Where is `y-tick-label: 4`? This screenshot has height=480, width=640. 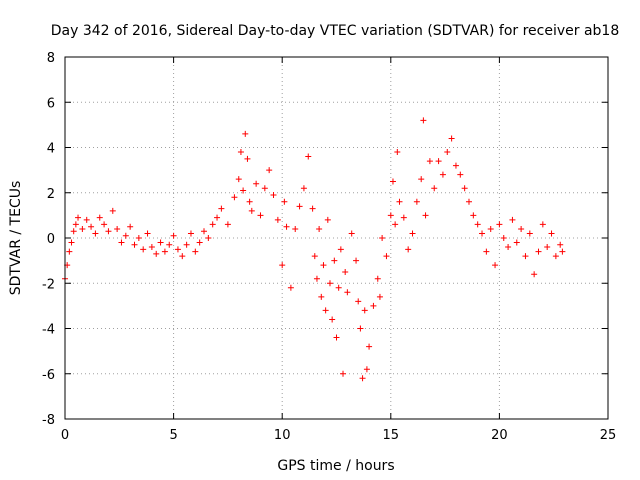
y-tick-label: 4 is located at coordinates (51, 149).